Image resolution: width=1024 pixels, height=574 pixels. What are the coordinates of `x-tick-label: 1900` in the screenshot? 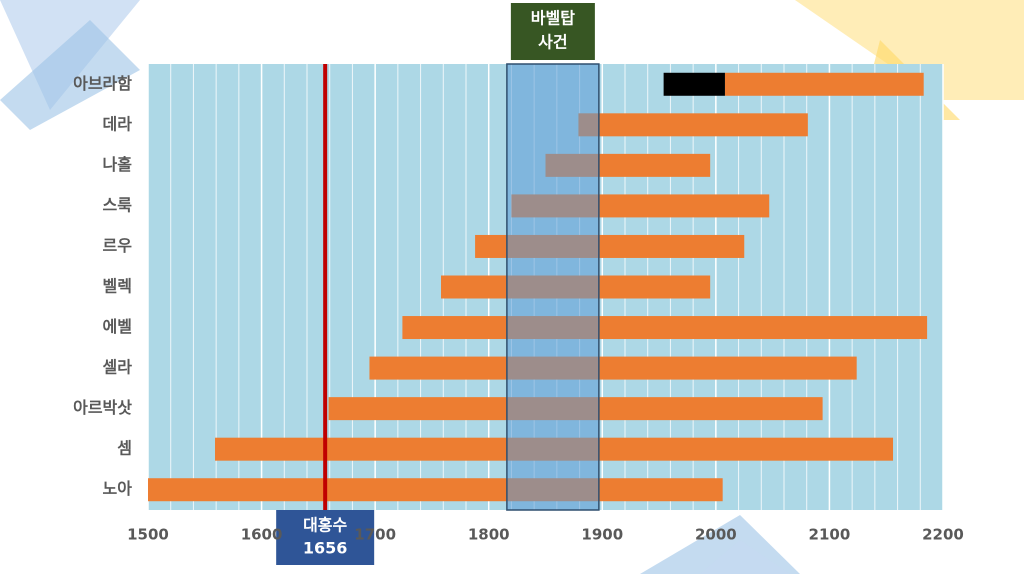 It's located at (602, 535).